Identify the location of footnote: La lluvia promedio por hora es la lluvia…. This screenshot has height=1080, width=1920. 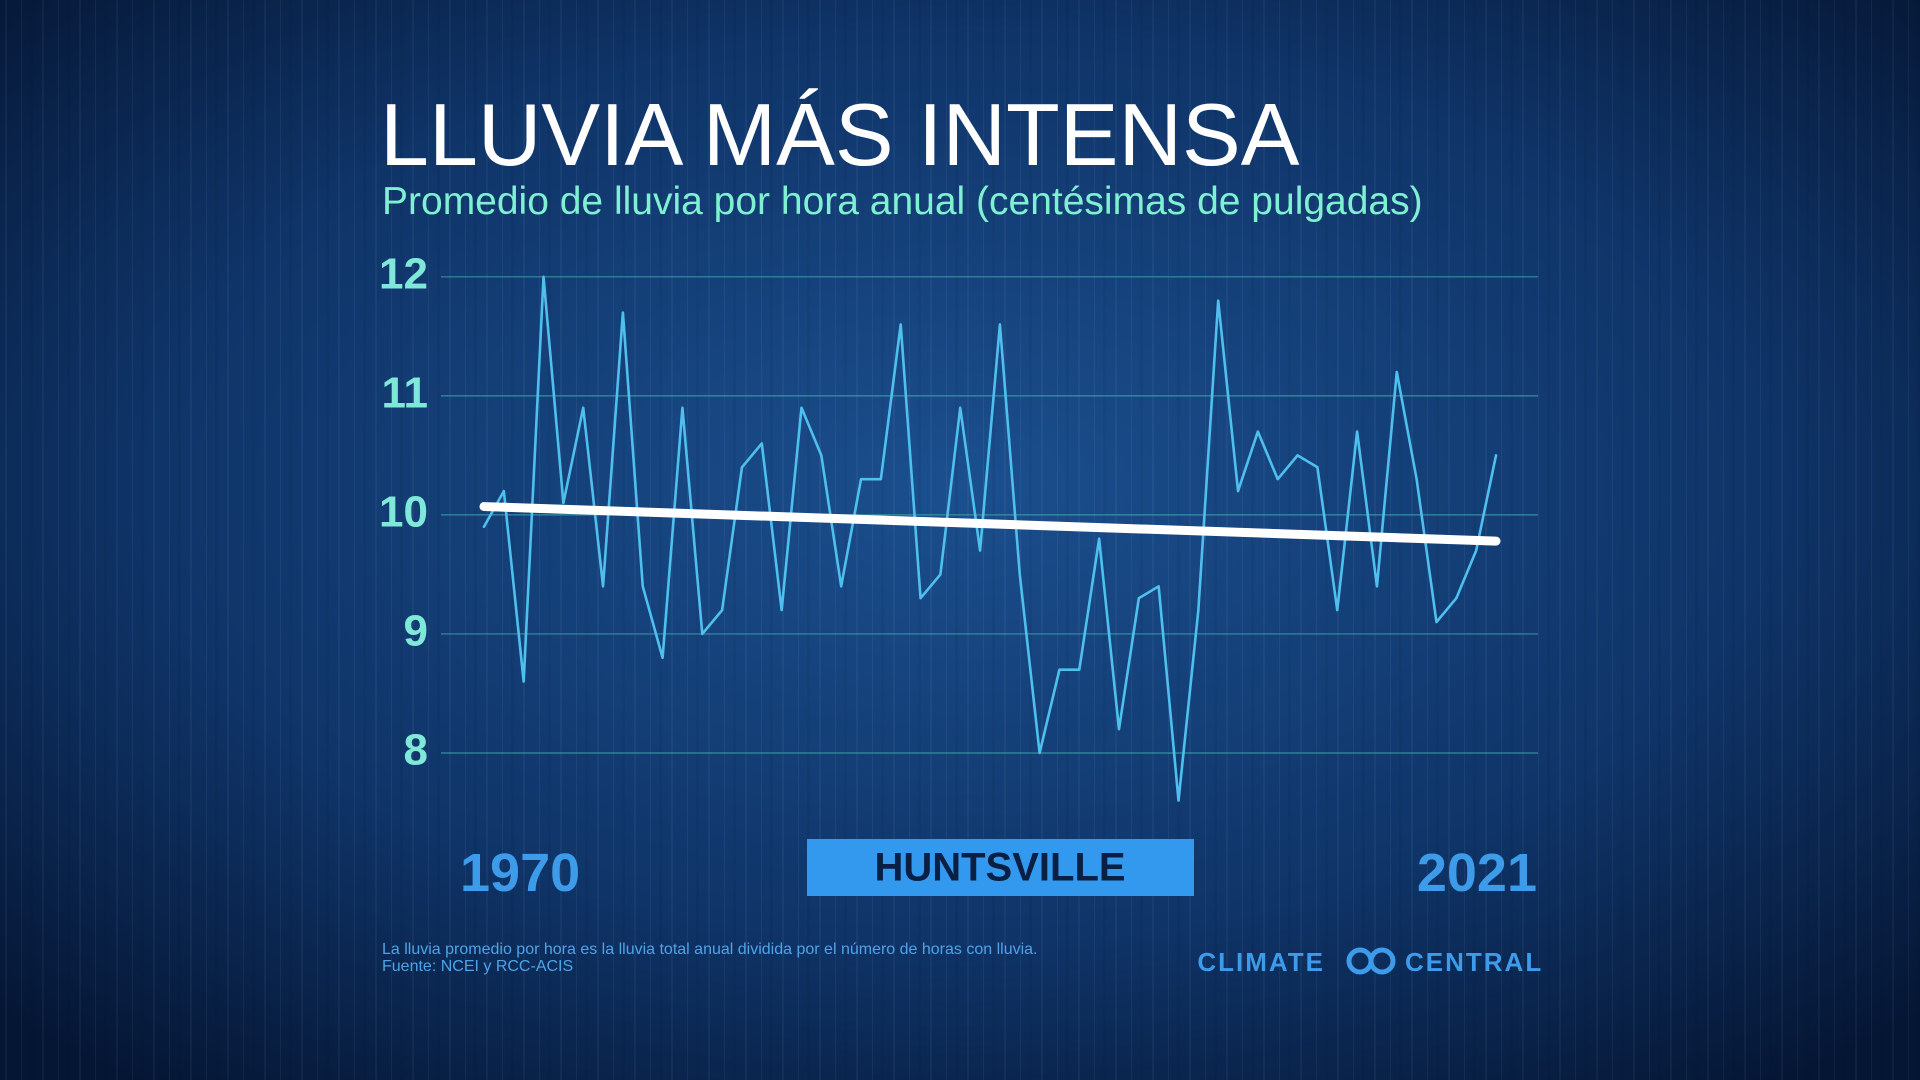
(710, 949).